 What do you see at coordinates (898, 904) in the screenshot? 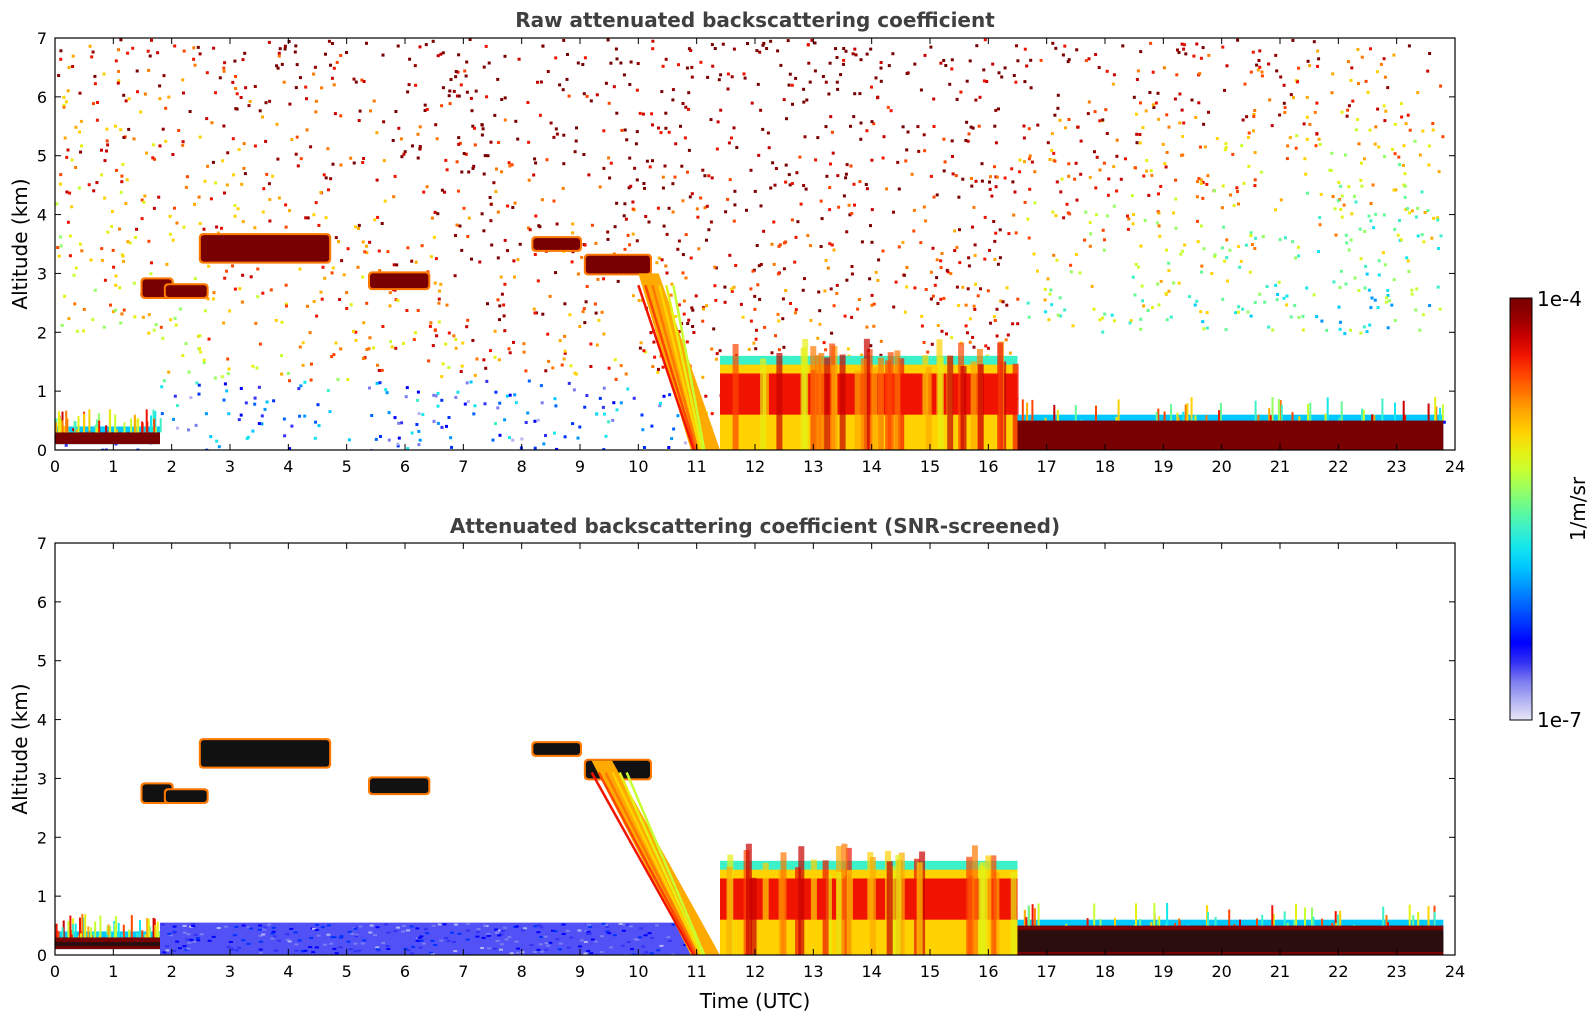
I see `cloud-deck-column` at bounding box center [898, 904].